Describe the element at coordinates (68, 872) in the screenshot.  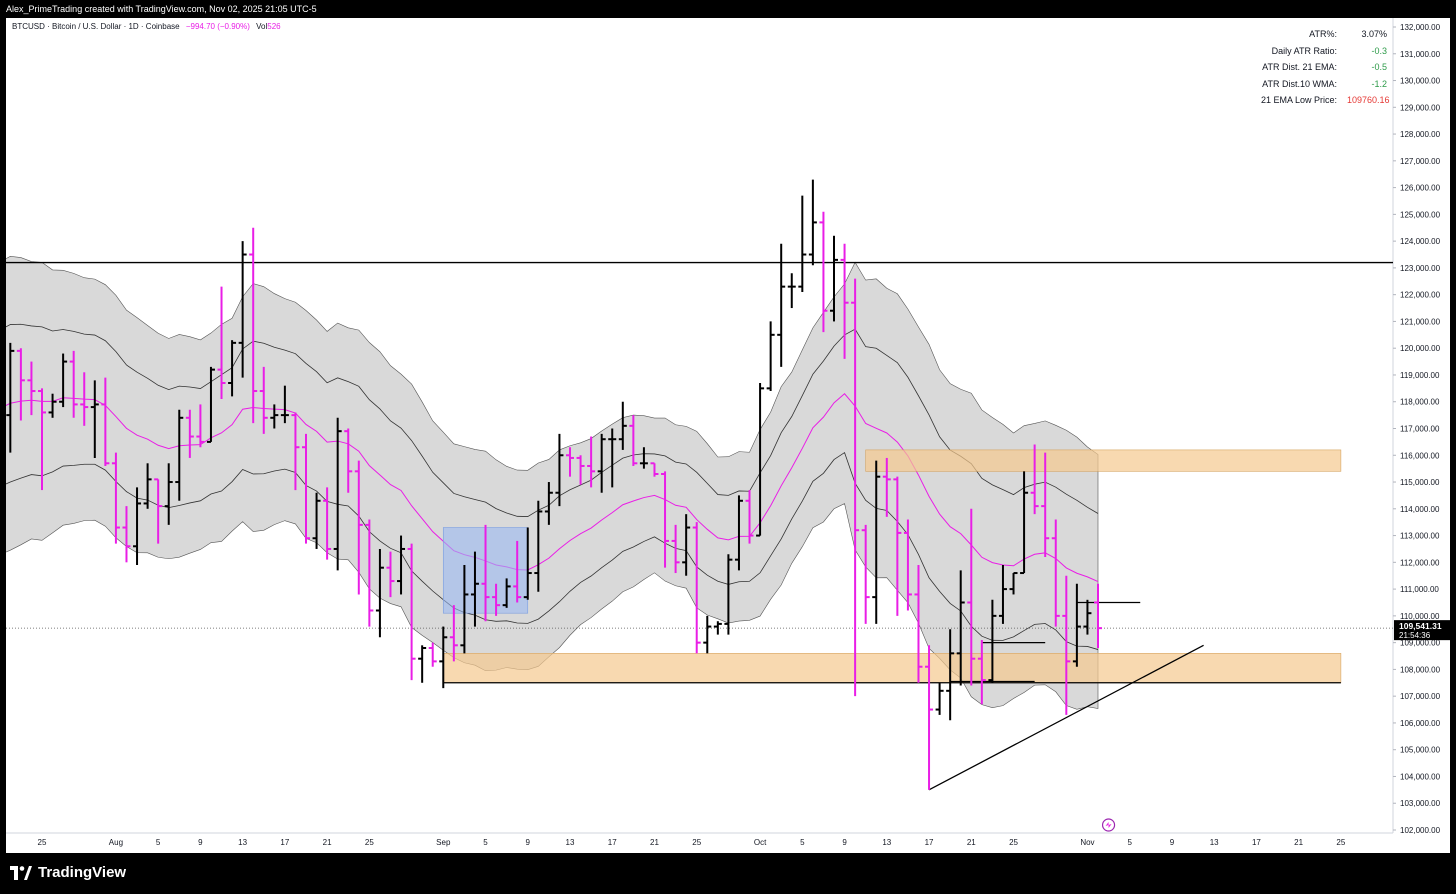
I see `tradingview-logo: TradingView` at that location.